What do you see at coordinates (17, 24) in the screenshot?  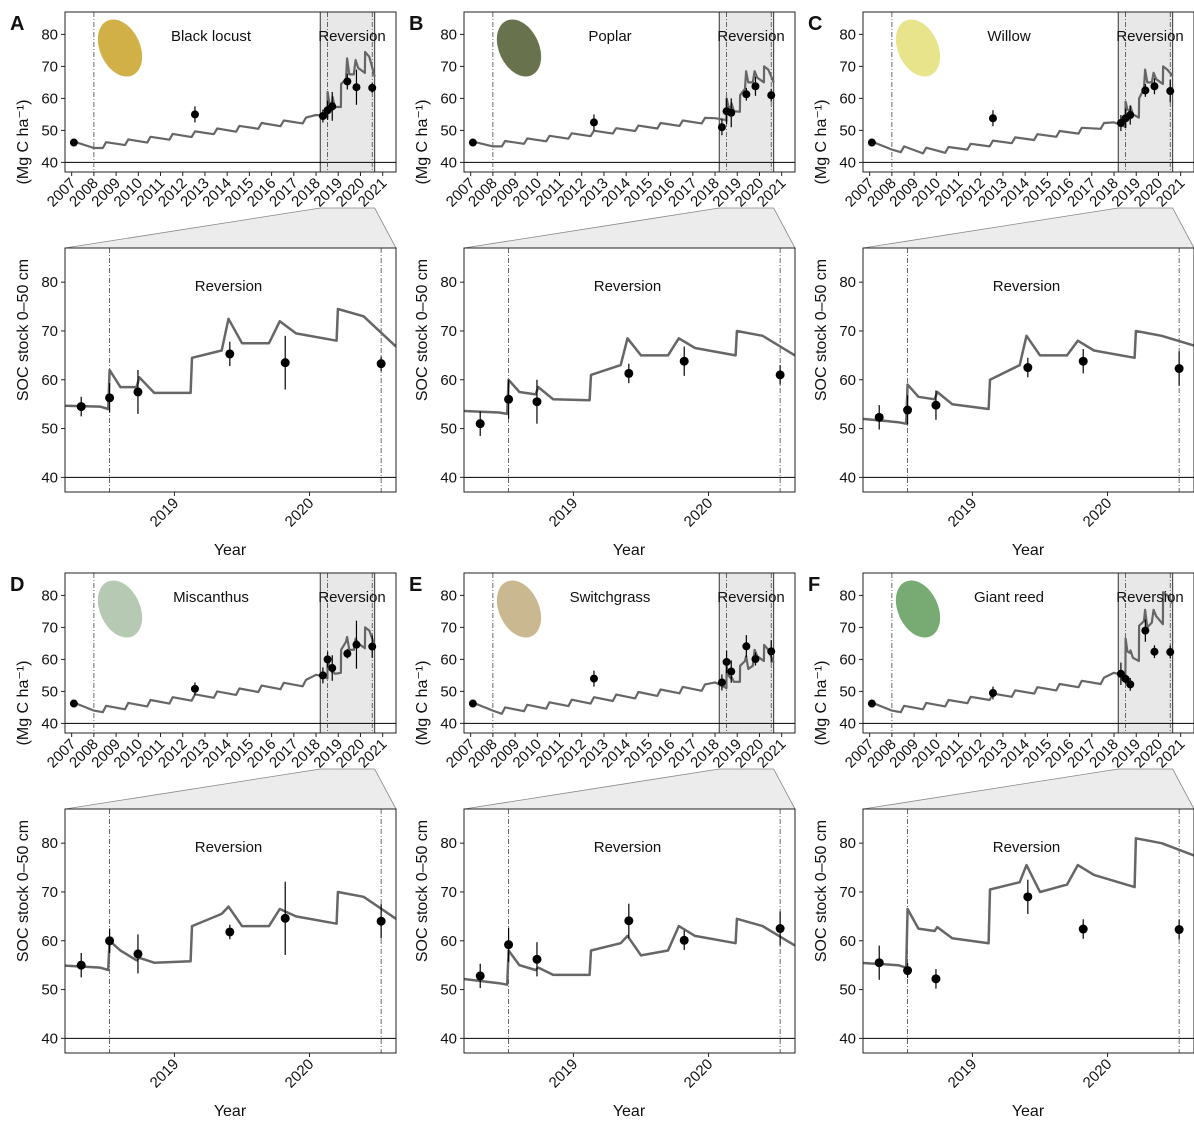 I see `panel-letter: A` at bounding box center [17, 24].